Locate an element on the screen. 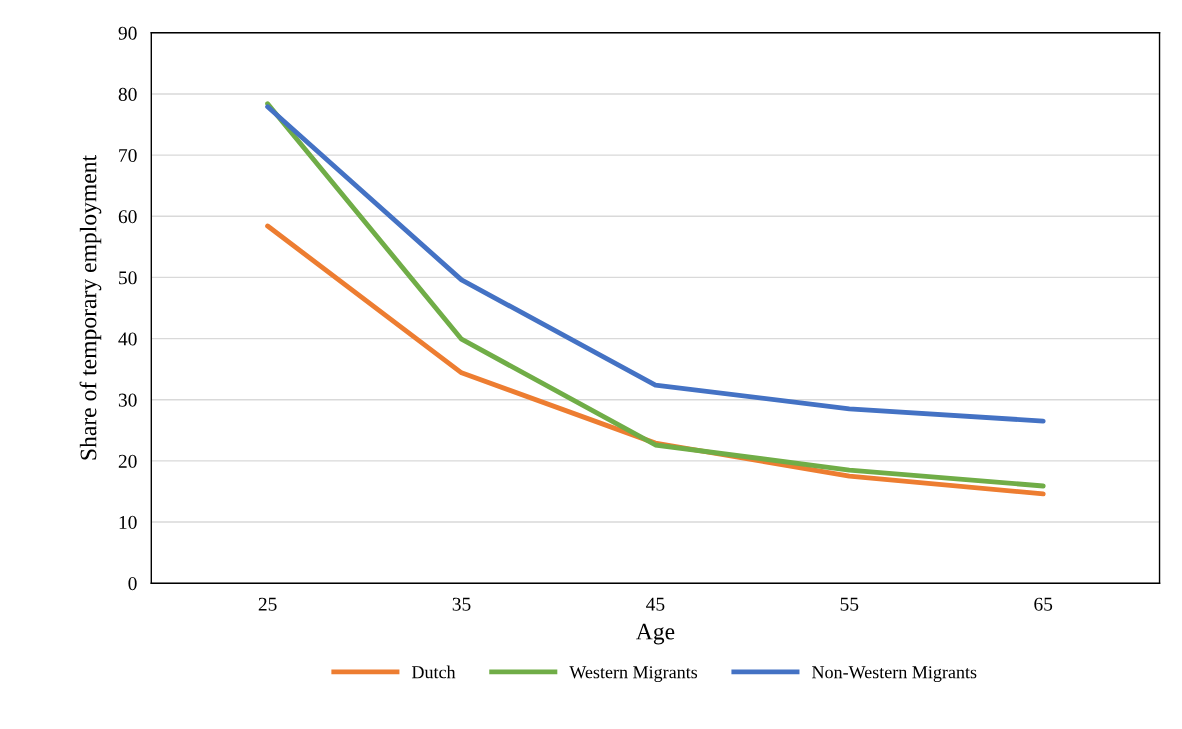 This screenshot has width=1182, height=729. x-tick-label: 25 is located at coordinates (267, 604).